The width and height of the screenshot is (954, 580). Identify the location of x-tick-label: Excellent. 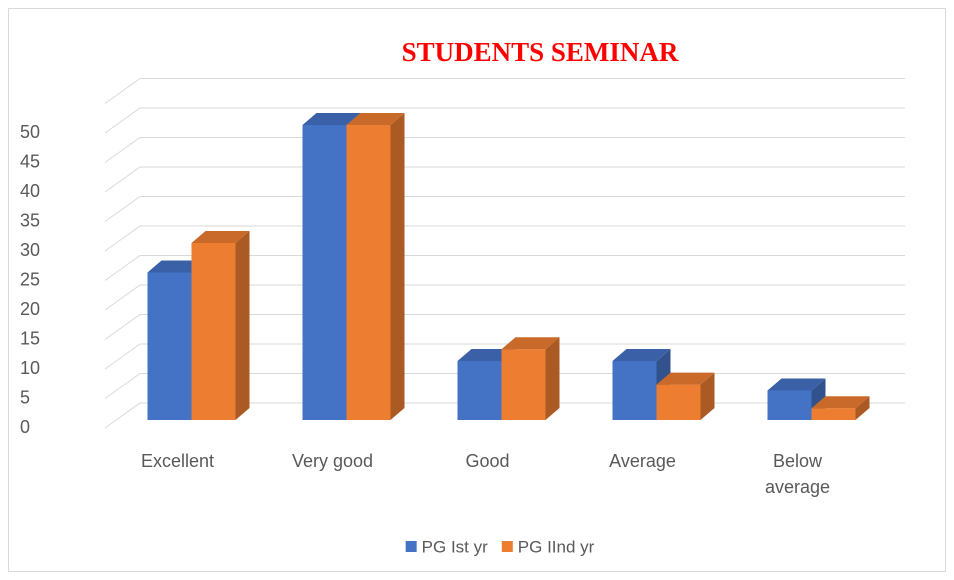
(177, 461).